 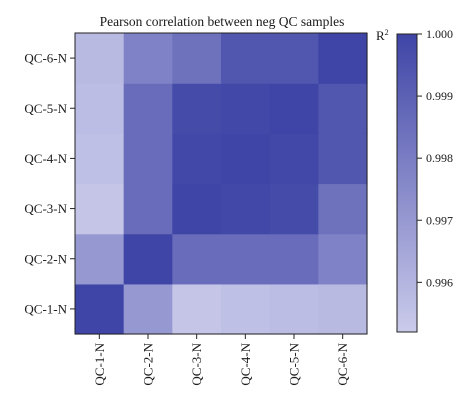 What do you see at coordinates (45, 108) in the screenshot?
I see `y-tick-label: QC-5-N` at bounding box center [45, 108].